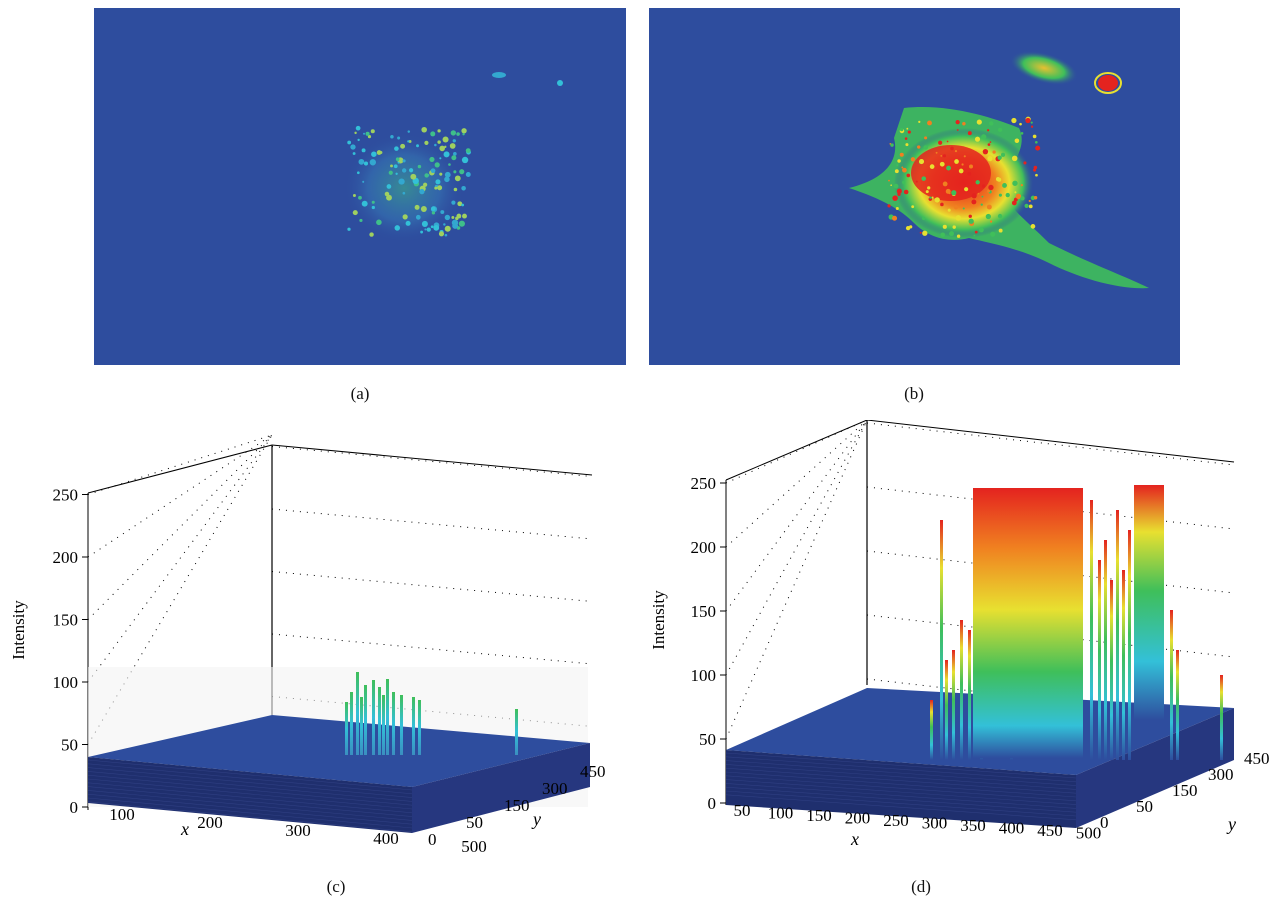 Image resolution: width=1274 pixels, height=906 pixels. Describe the element at coordinates (1089, 833) in the screenshot. I see `x-tick-label: 500` at that location.